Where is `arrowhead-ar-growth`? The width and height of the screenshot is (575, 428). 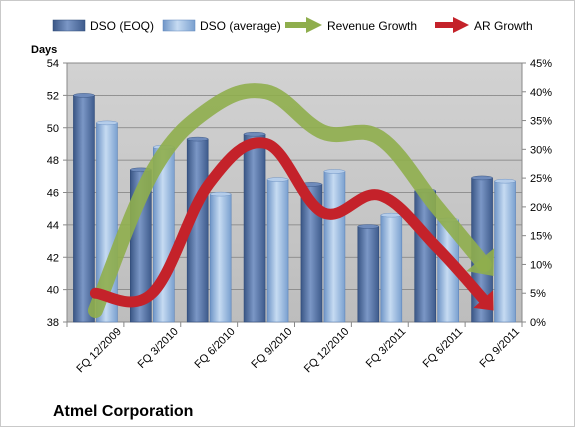
arrowhead-ar-growth is located at coordinates (483, 300).